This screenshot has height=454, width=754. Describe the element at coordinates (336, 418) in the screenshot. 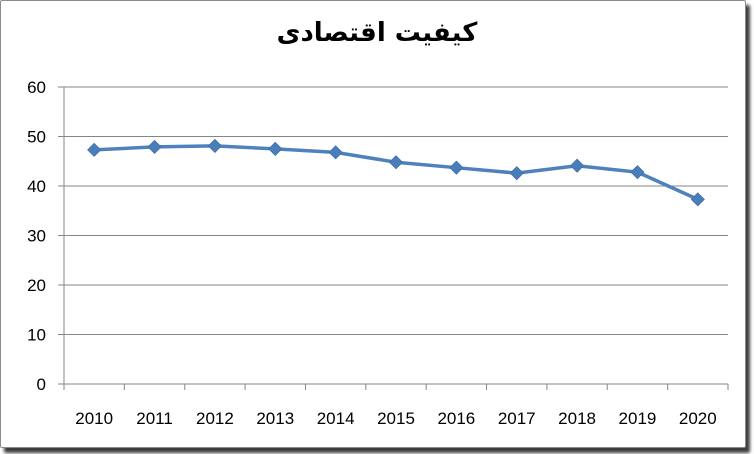

I see `x-tick-label-2014: 2014` at that location.